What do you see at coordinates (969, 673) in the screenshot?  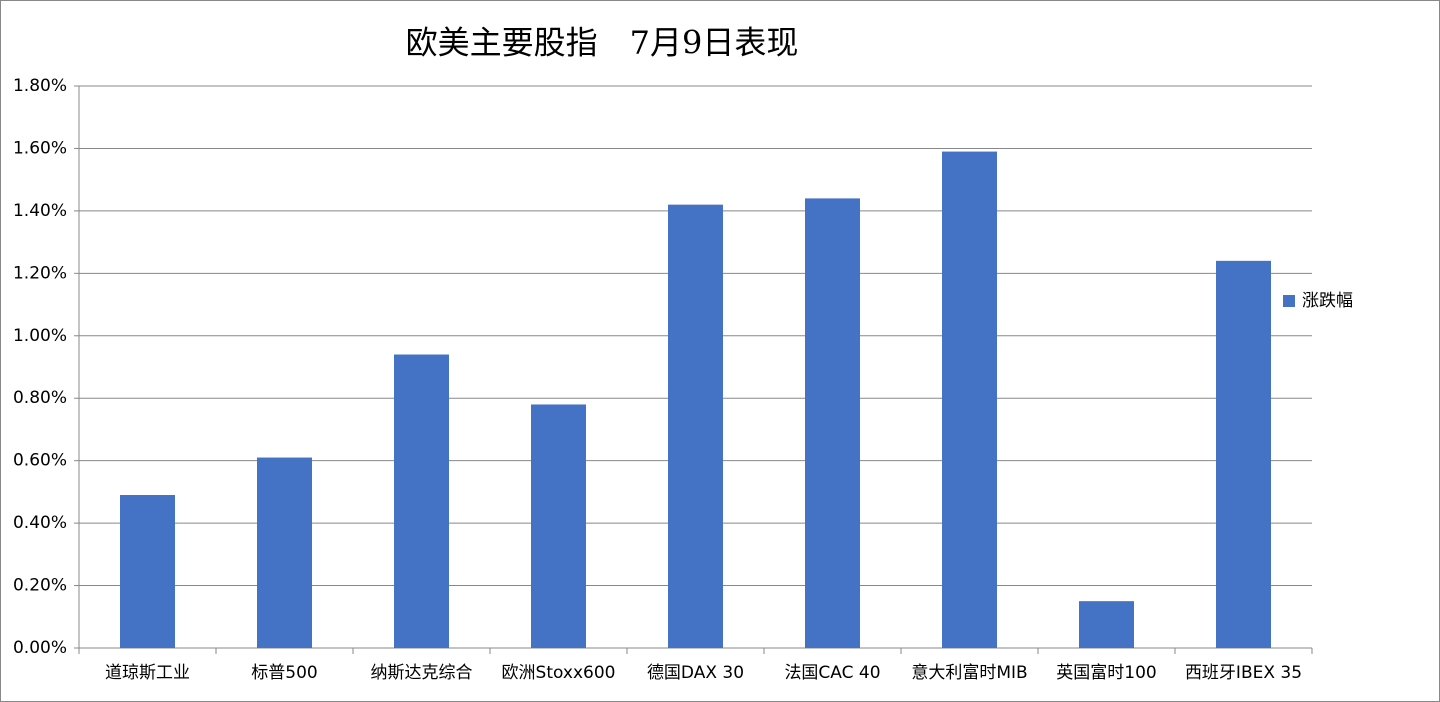 I see `x-tick-label: 意大利富时MIB` at bounding box center [969, 673].